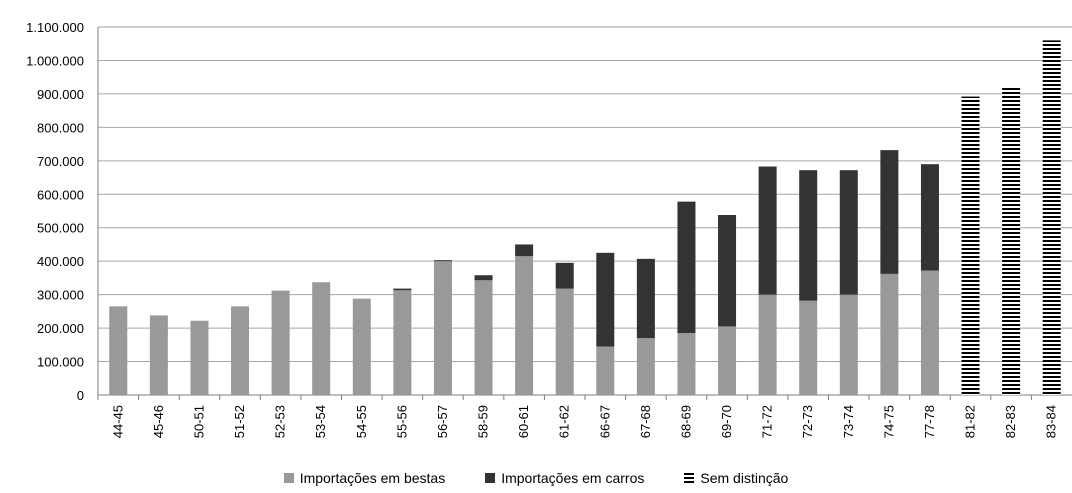 The width and height of the screenshot is (1072, 493). What do you see at coordinates (280, 421) in the screenshot?
I see `x-tick-label: 52-53` at bounding box center [280, 421].